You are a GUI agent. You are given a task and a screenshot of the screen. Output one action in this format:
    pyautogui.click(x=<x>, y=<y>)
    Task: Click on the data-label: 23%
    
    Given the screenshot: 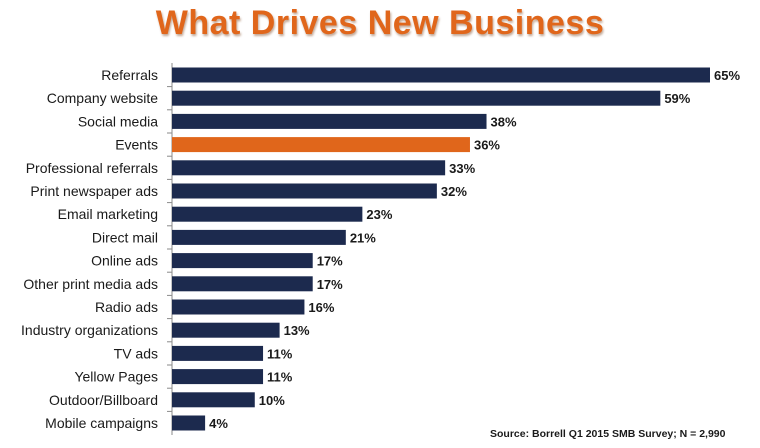 What is the action you would take?
    pyautogui.click(x=379, y=214)
    